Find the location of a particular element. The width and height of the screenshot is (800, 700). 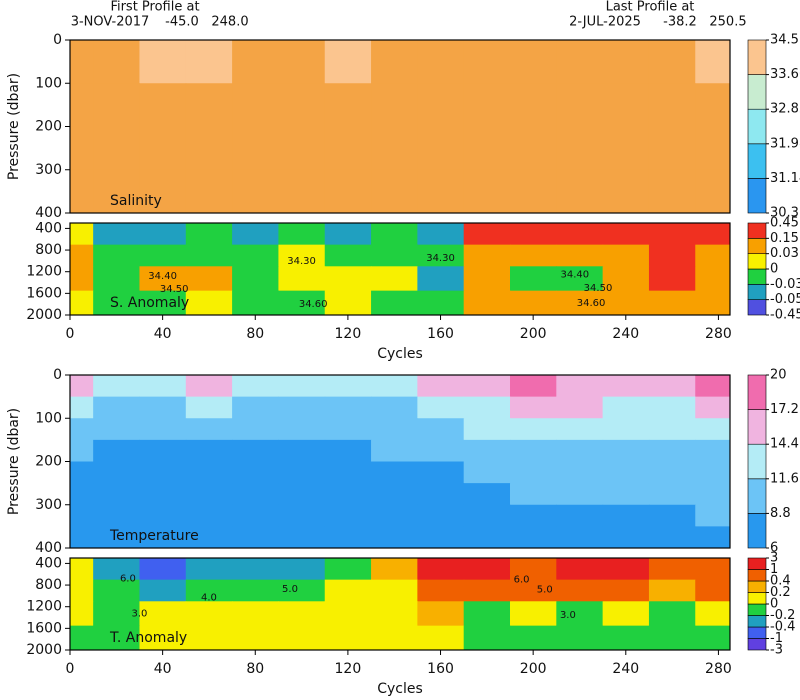

colorbar-tick-label: -0.45 is located at coordinates (785, 315).